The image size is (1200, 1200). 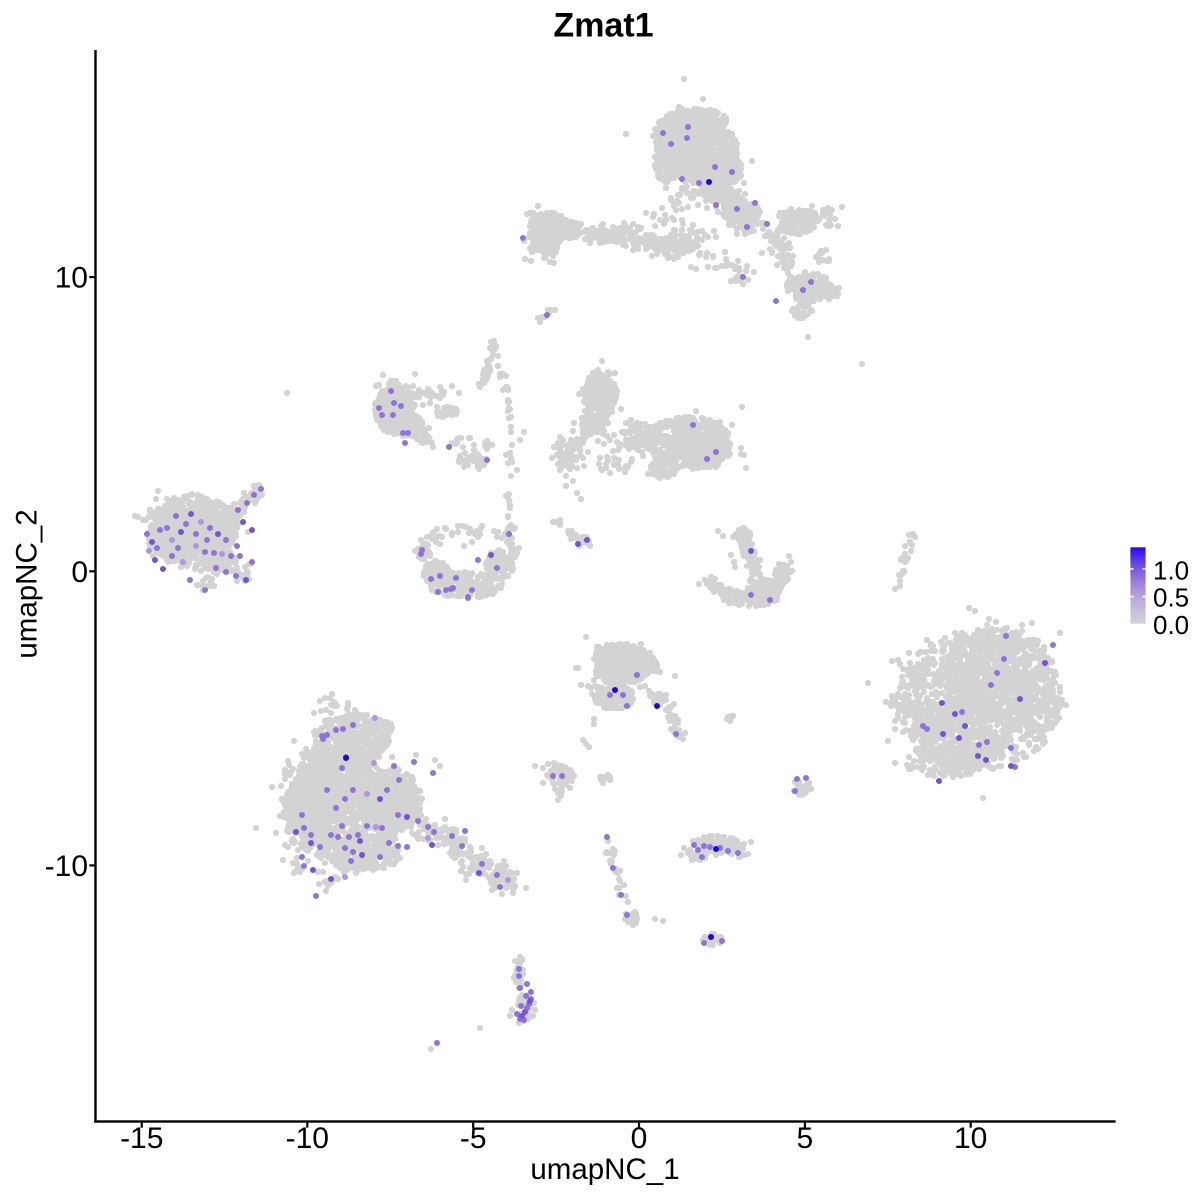 What do you see at coordinates (805, 1138) in the screenshot?
I see `svg-text: 5` at bounding box center [805, 1138].